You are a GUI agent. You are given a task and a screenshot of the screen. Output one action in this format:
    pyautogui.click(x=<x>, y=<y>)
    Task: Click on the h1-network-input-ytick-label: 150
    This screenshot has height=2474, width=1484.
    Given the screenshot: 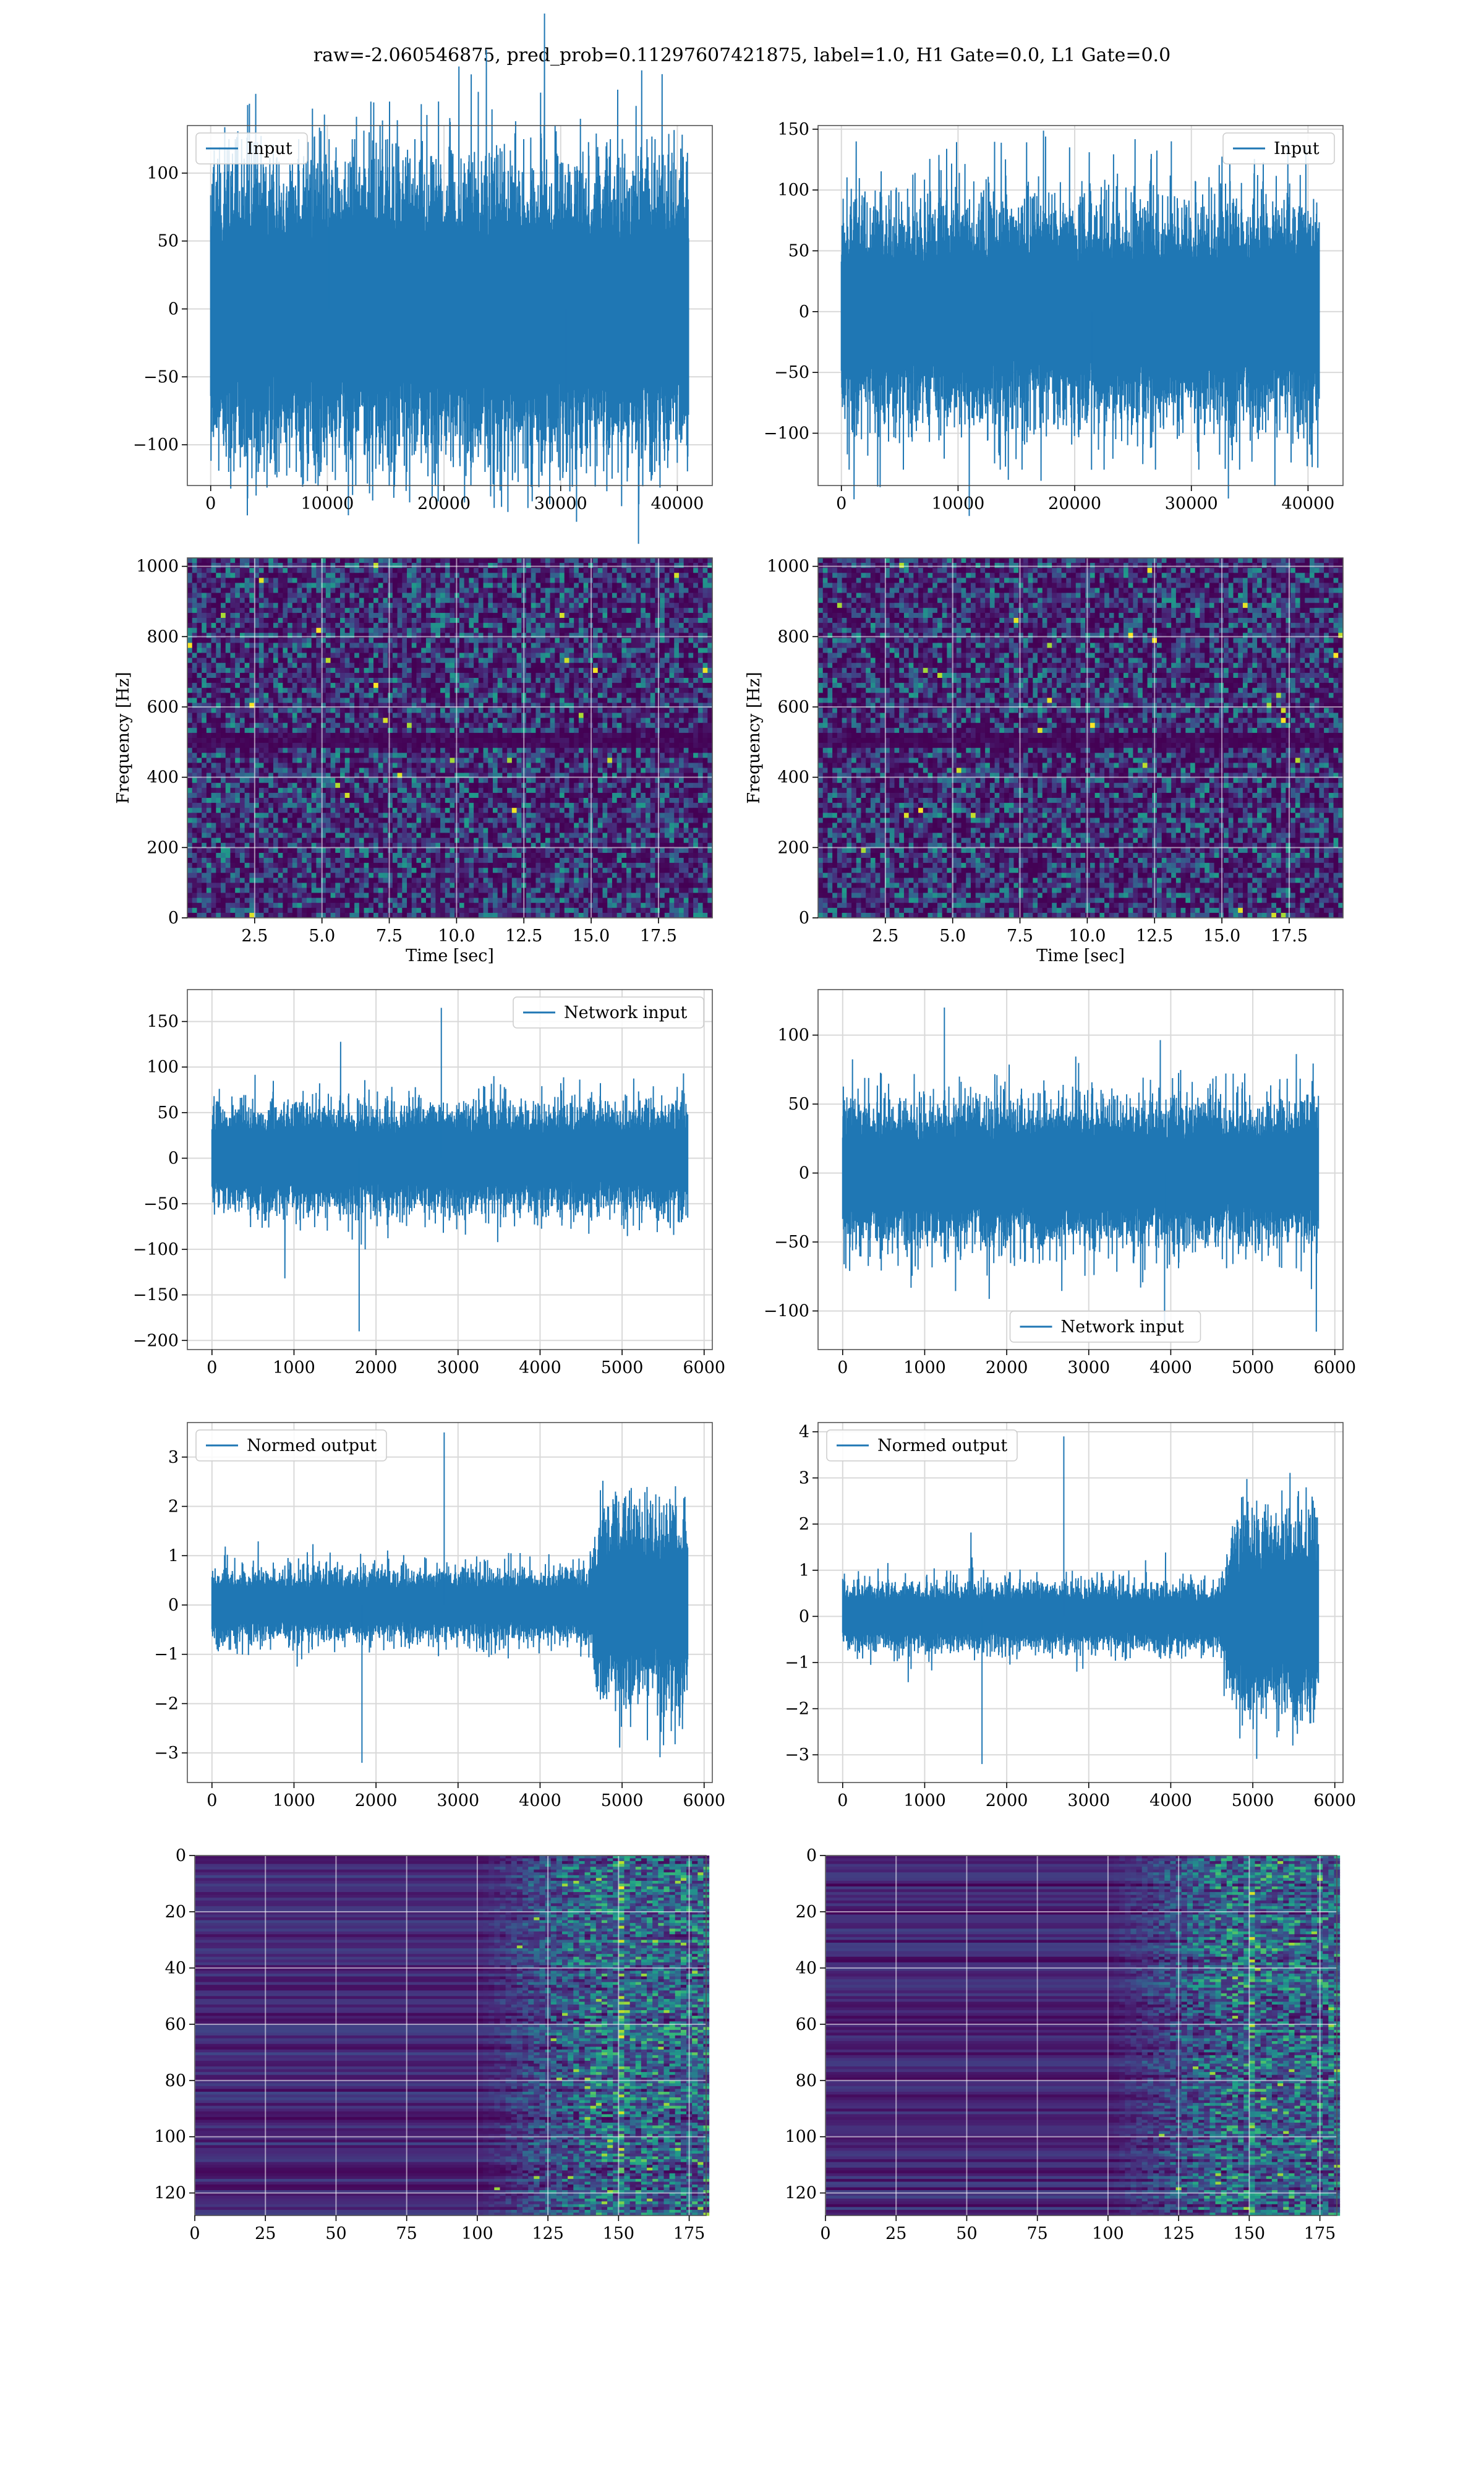 What is the action you would take?
    pyautogui.click(x=163, y=1022)
    